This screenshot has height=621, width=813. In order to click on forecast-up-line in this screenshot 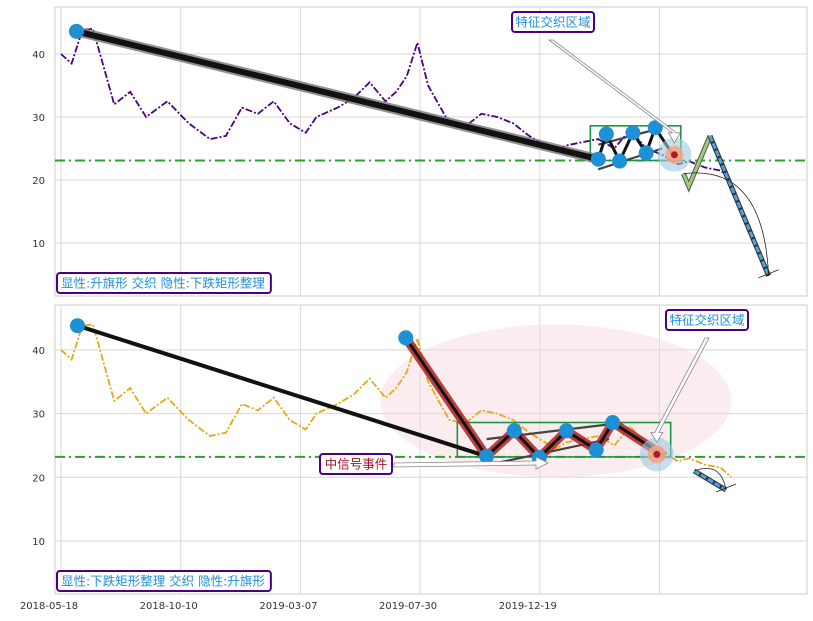, I will do `click(697, 163)`.